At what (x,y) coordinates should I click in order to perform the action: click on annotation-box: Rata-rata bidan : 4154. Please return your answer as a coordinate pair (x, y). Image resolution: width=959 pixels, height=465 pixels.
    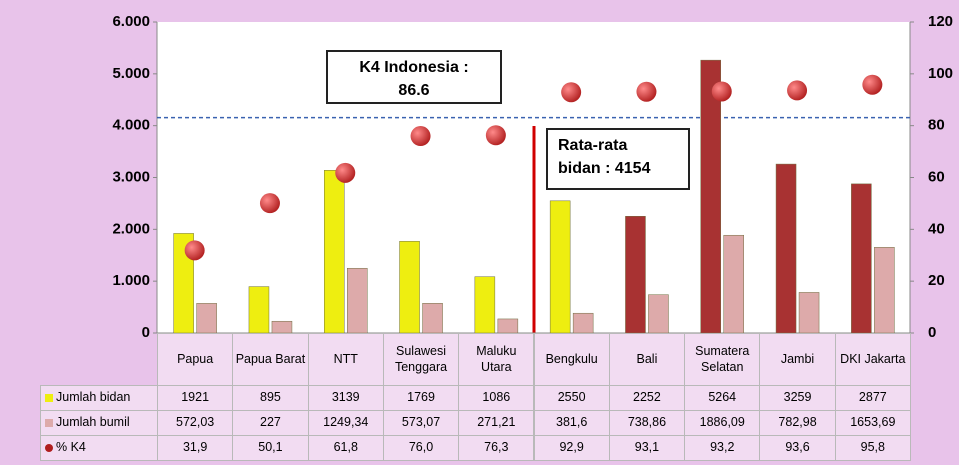
    Looking at the image, I should click on (618, 159).